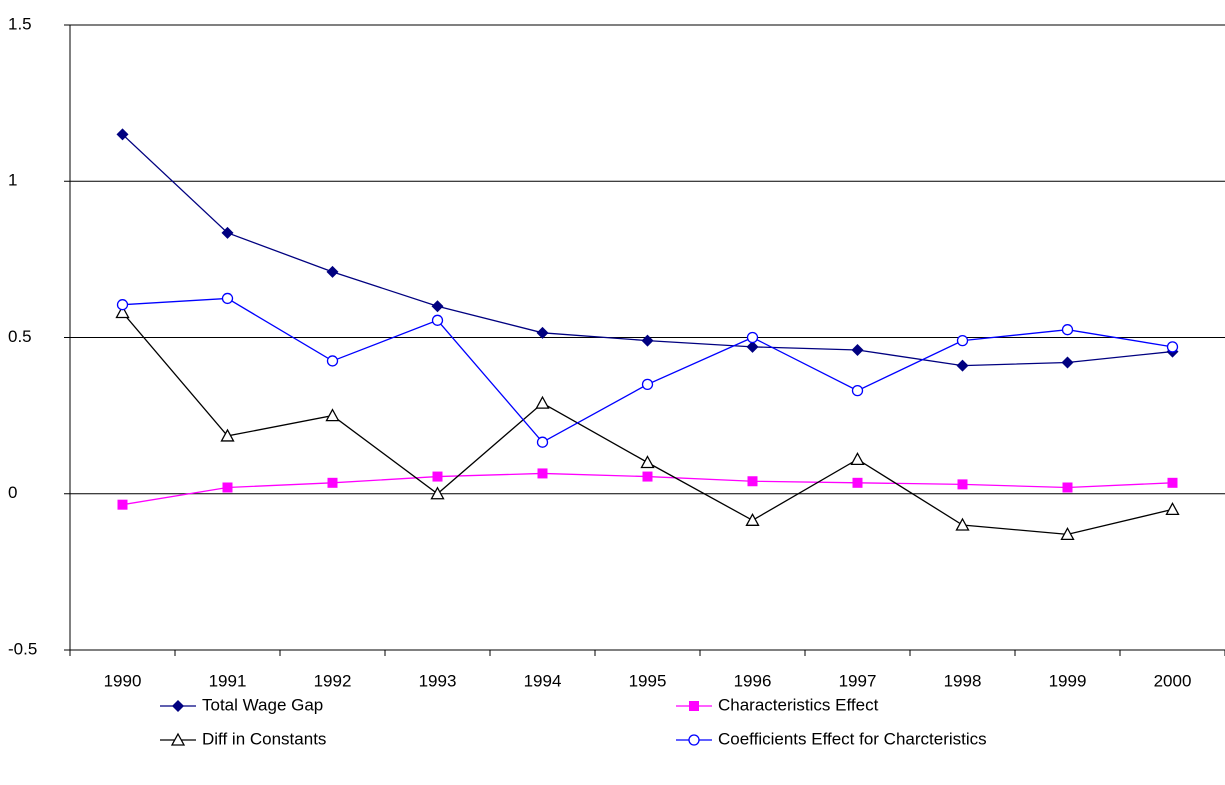 The height and width of the screenshot is (785, 1225). What do you see at coordinates (648, 680) in the screenshot?
I see `x-tick-label: 1995` at bounding box center [648, 680].